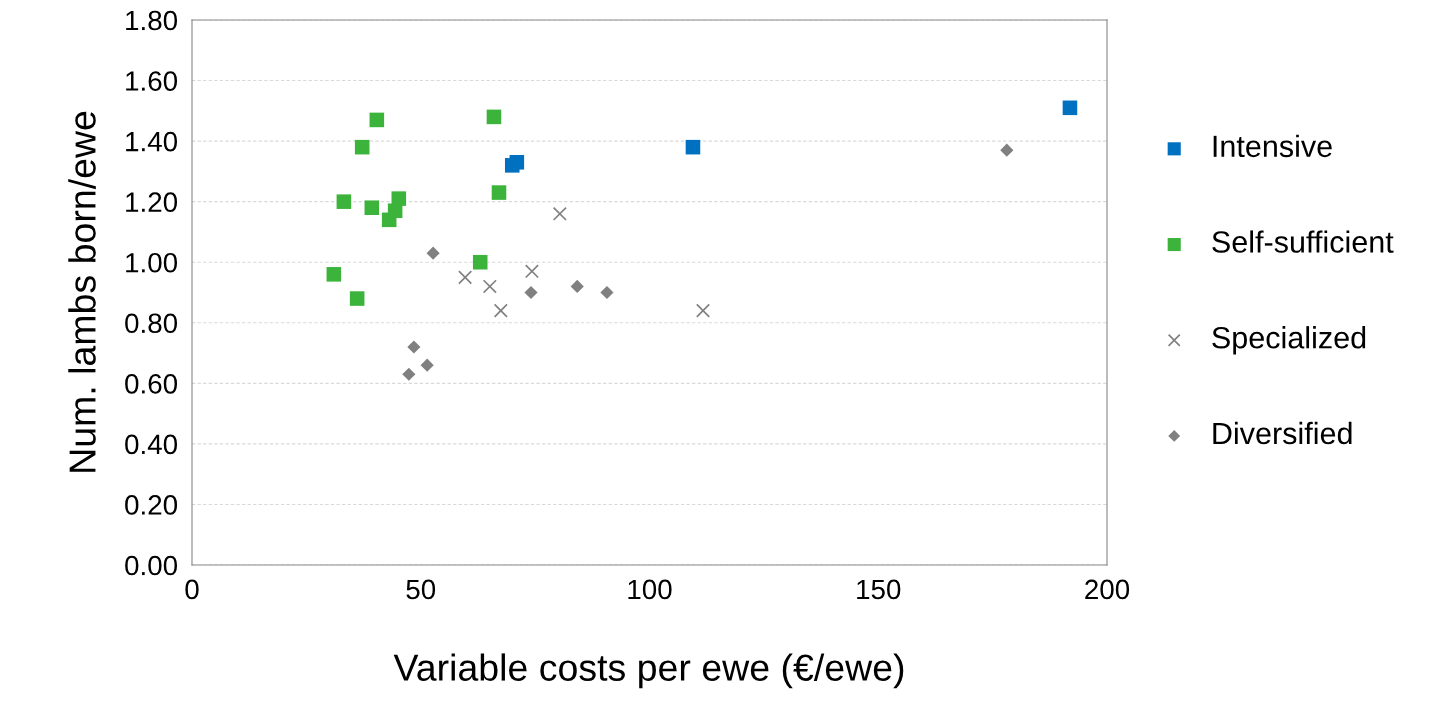 This screenshot has width=1434, height=706. What do you see at coordinates (152, 81) in the screenshot?
I see `y-tick-label: 1.60` at bounding box center [152, 81].